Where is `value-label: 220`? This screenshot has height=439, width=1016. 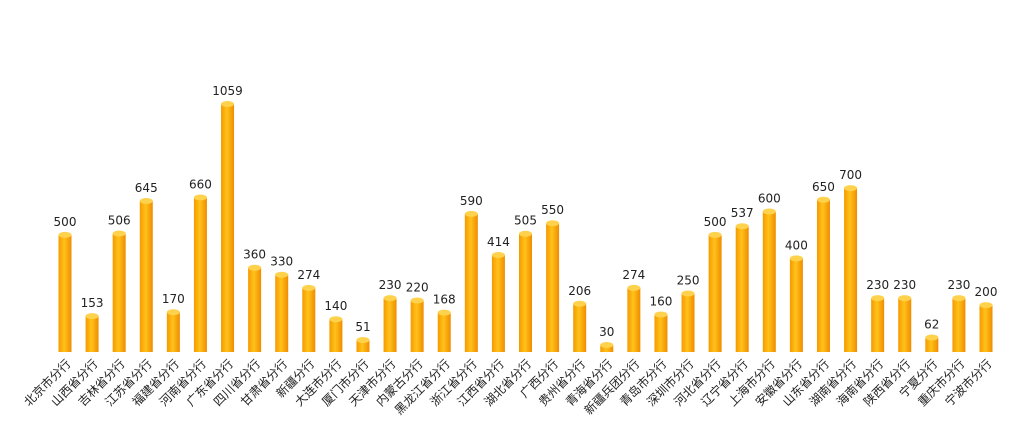
value-label: 220 is located at coordinates (417, 287).